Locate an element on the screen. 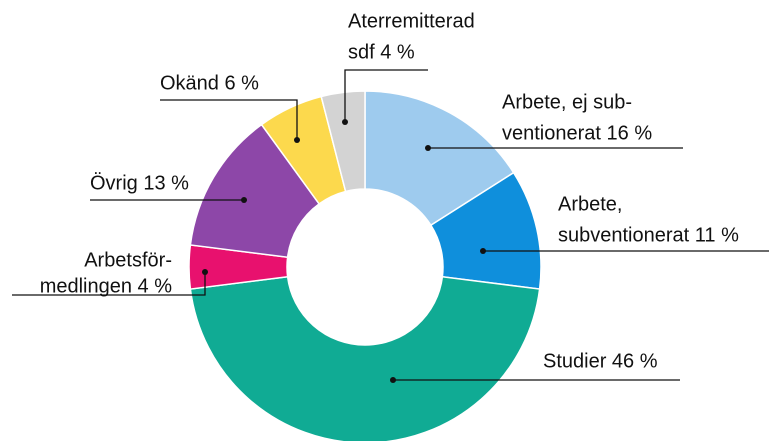  data-label: medlingen 4 % is located at coordinates (106, 286).